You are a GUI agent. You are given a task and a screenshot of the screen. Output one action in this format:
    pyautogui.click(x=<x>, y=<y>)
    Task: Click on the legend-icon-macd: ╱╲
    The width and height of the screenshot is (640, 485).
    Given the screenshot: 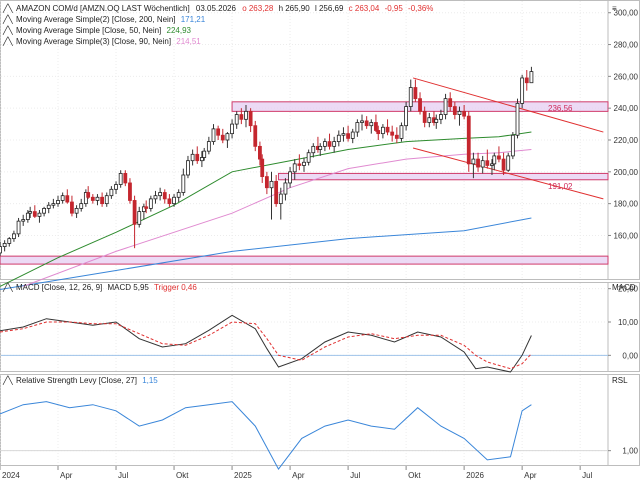 What is the action you would take?
    pyautogui.click(x=8, y=287)
    